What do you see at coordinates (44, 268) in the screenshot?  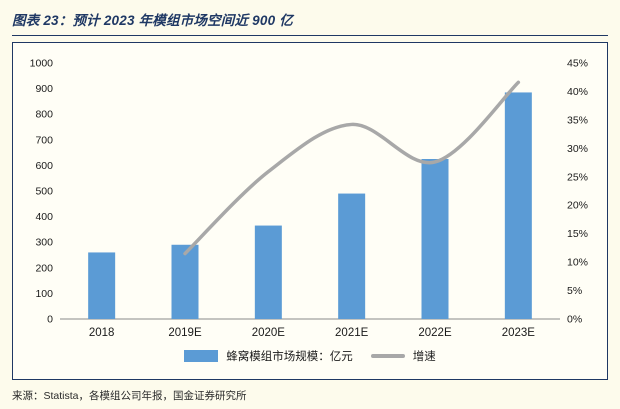 I see `left-axis-tick: 200` at bounding box center [44, 268].